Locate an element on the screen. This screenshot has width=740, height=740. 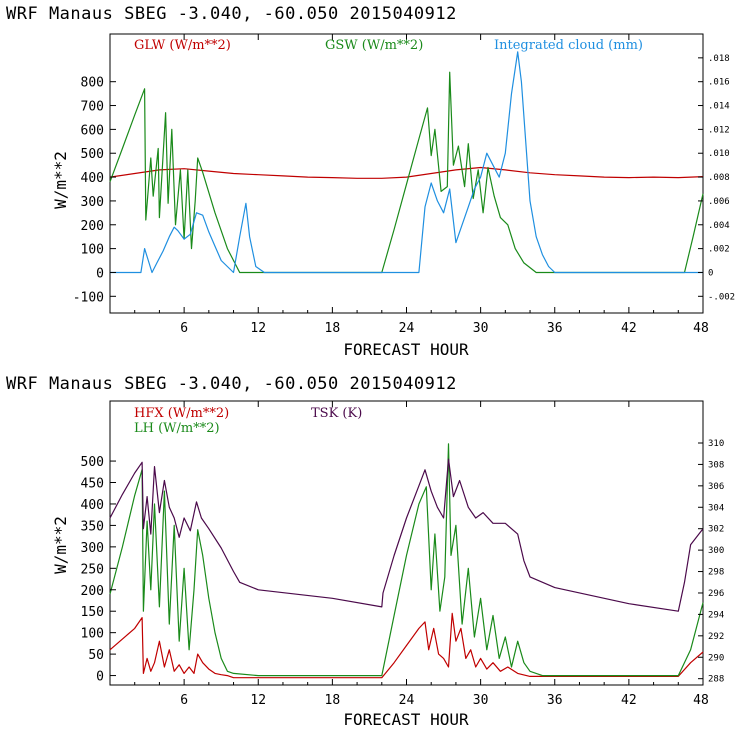
right-tick-label: 306 is located at coordinates (716, 487).